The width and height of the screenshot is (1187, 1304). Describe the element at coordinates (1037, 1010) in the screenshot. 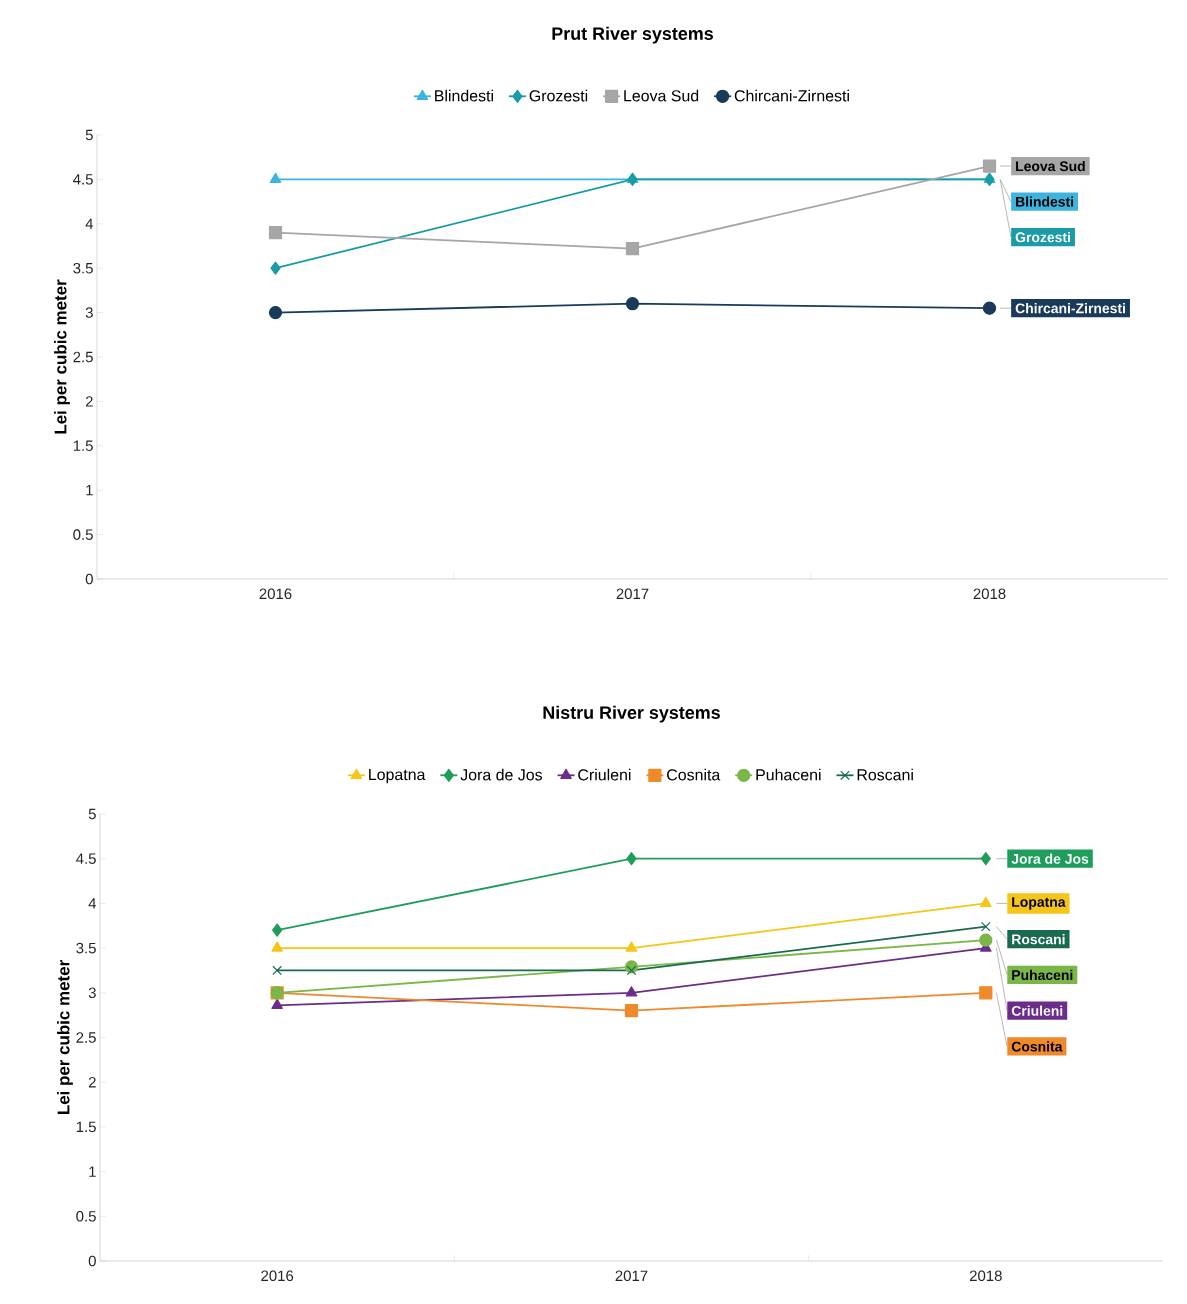

I see `text: Criuleni` at that location.